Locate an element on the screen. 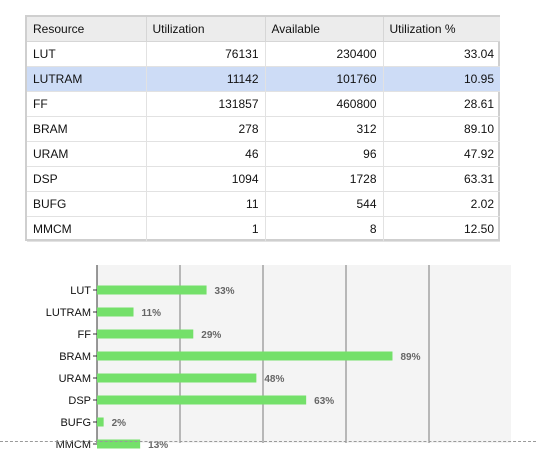 Image resolution: width=536 pixels, height=451 pixels. column-header-utilization: Utilization is located at coordinates (206, 29).